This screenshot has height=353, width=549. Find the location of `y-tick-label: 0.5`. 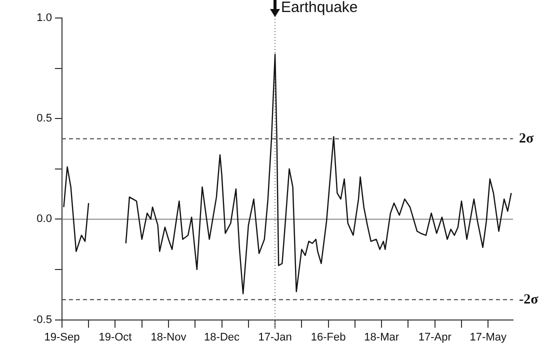

y-tick-label: 0.5 is located at coordinates (44, 118).